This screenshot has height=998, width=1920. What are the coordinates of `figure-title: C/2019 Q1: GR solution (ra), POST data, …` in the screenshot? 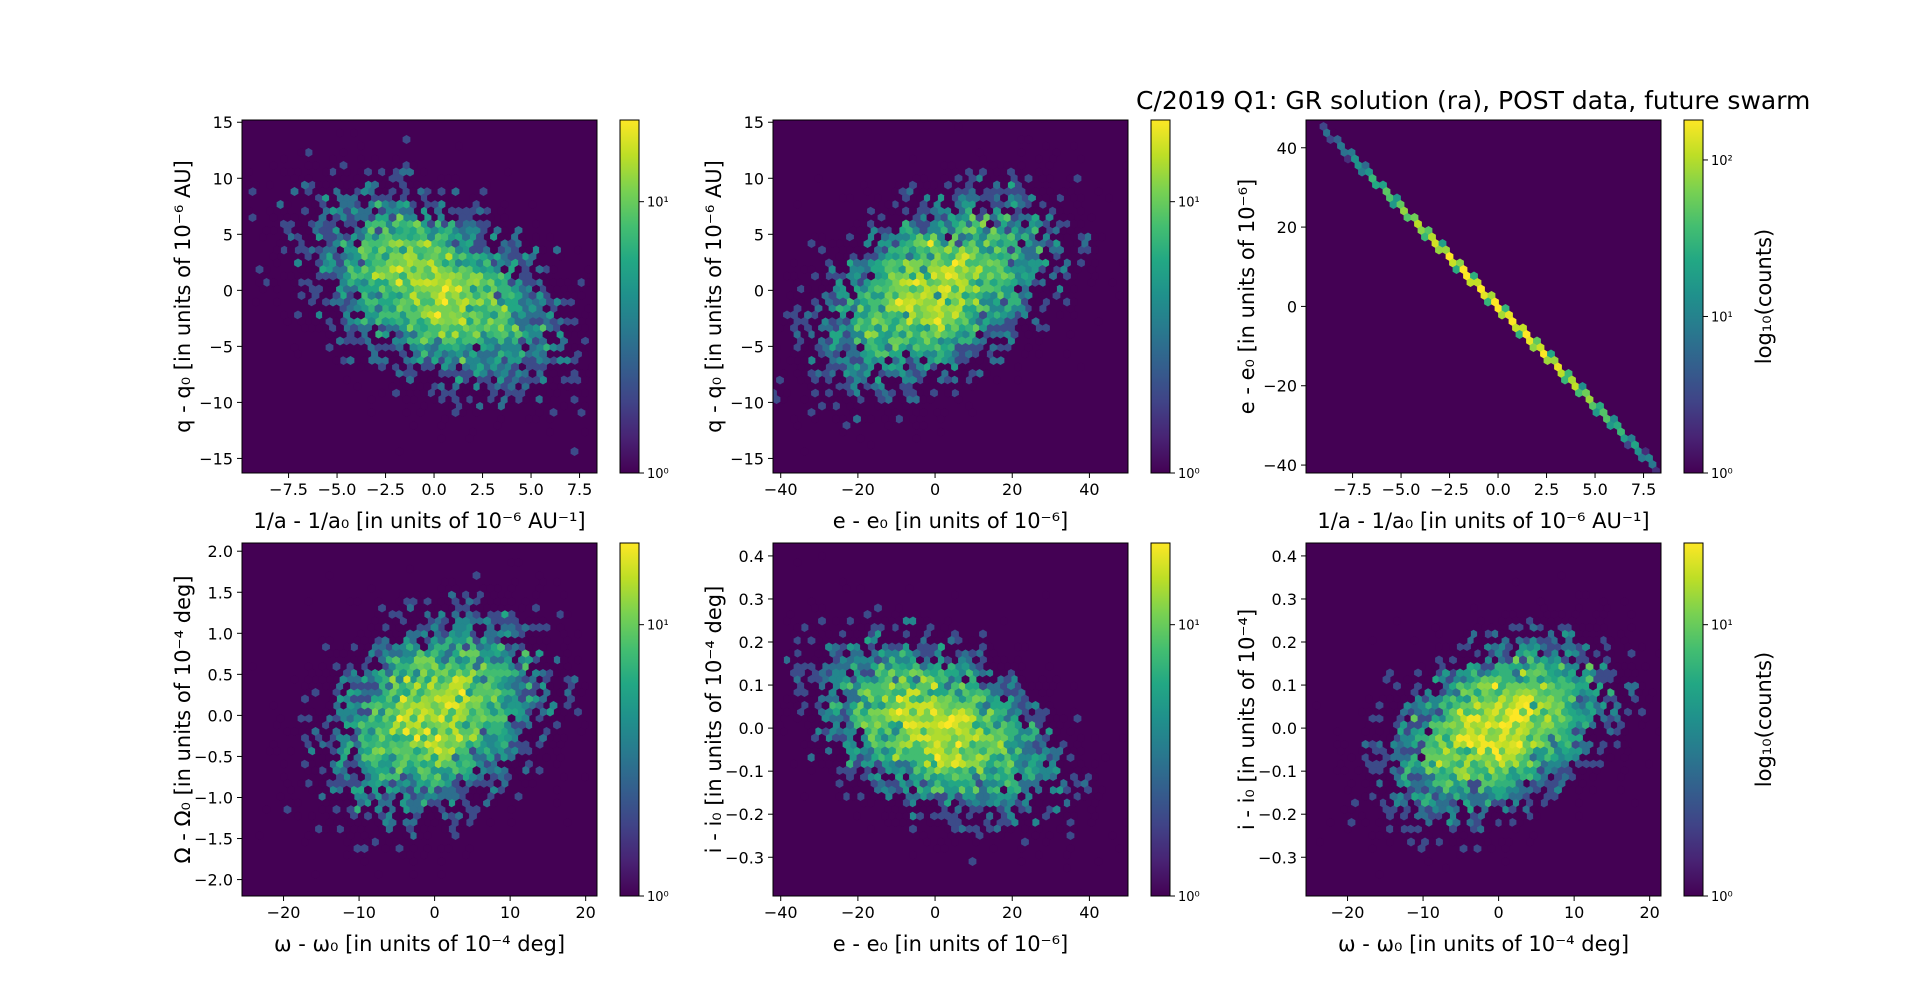 It's located at (1473, 100).